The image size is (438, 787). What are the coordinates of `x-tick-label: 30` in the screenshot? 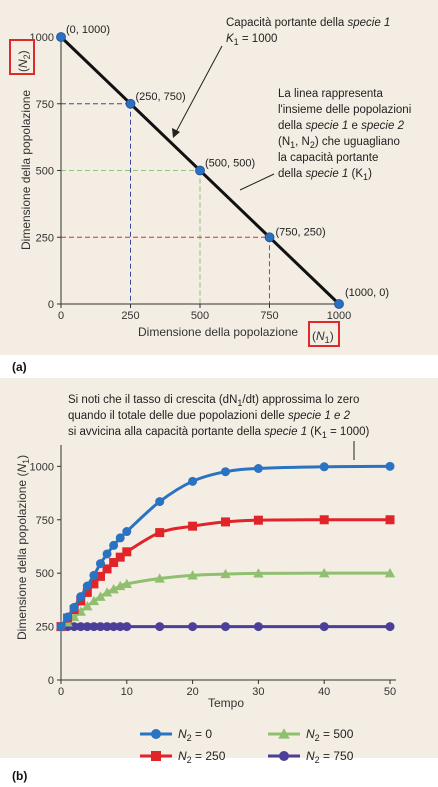 It's located at (258, 692).